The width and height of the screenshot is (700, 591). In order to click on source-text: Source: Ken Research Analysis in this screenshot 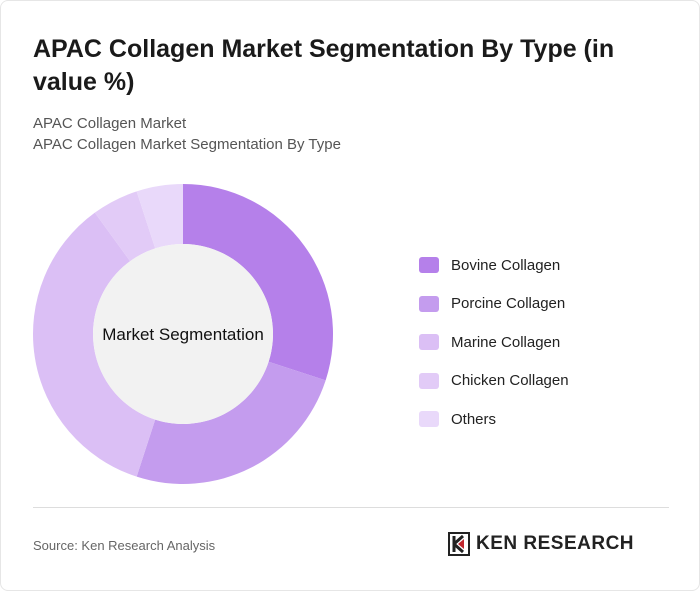, I will do `click(124, 545)`.